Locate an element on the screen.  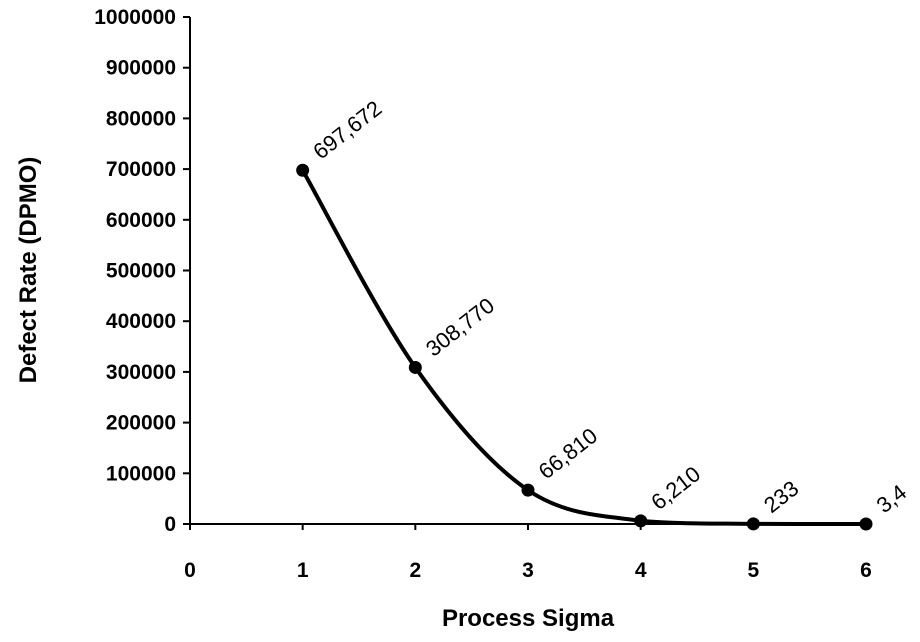
y-tick-label: 700000 is located at coordinates (141, 169).